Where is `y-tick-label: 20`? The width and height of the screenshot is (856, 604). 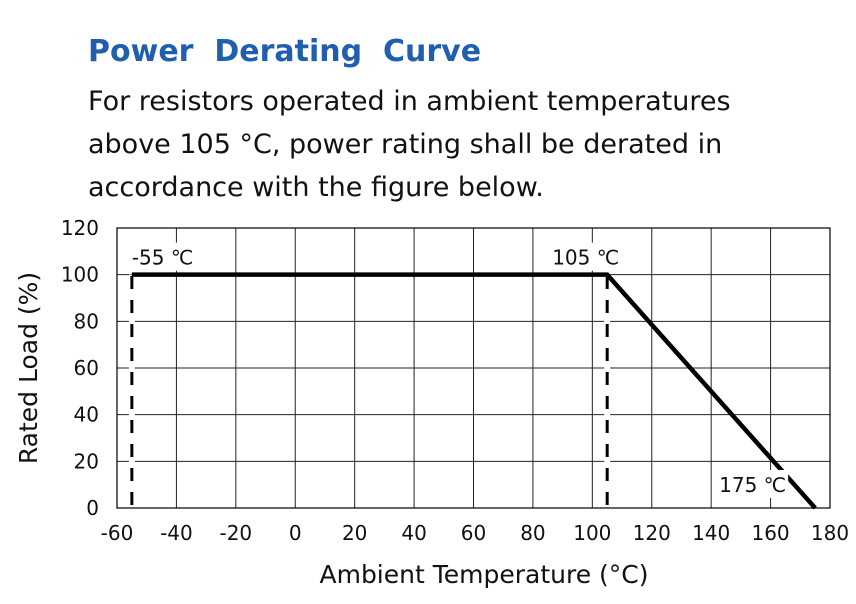
y-tick-label: 20 is located at coordinates (86, 461).